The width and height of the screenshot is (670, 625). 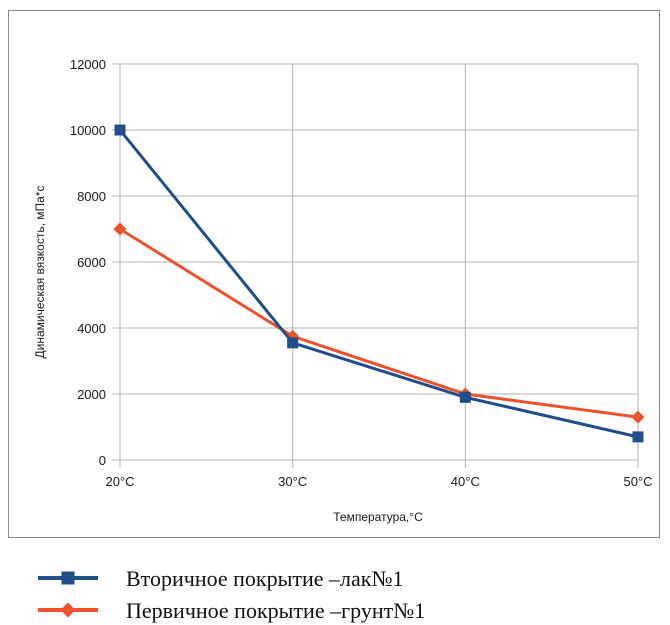 What do you see at coordinates (91, 394) in the screenshot?
I see `y-tick-label: 2000` at bounding box center [91, 394].